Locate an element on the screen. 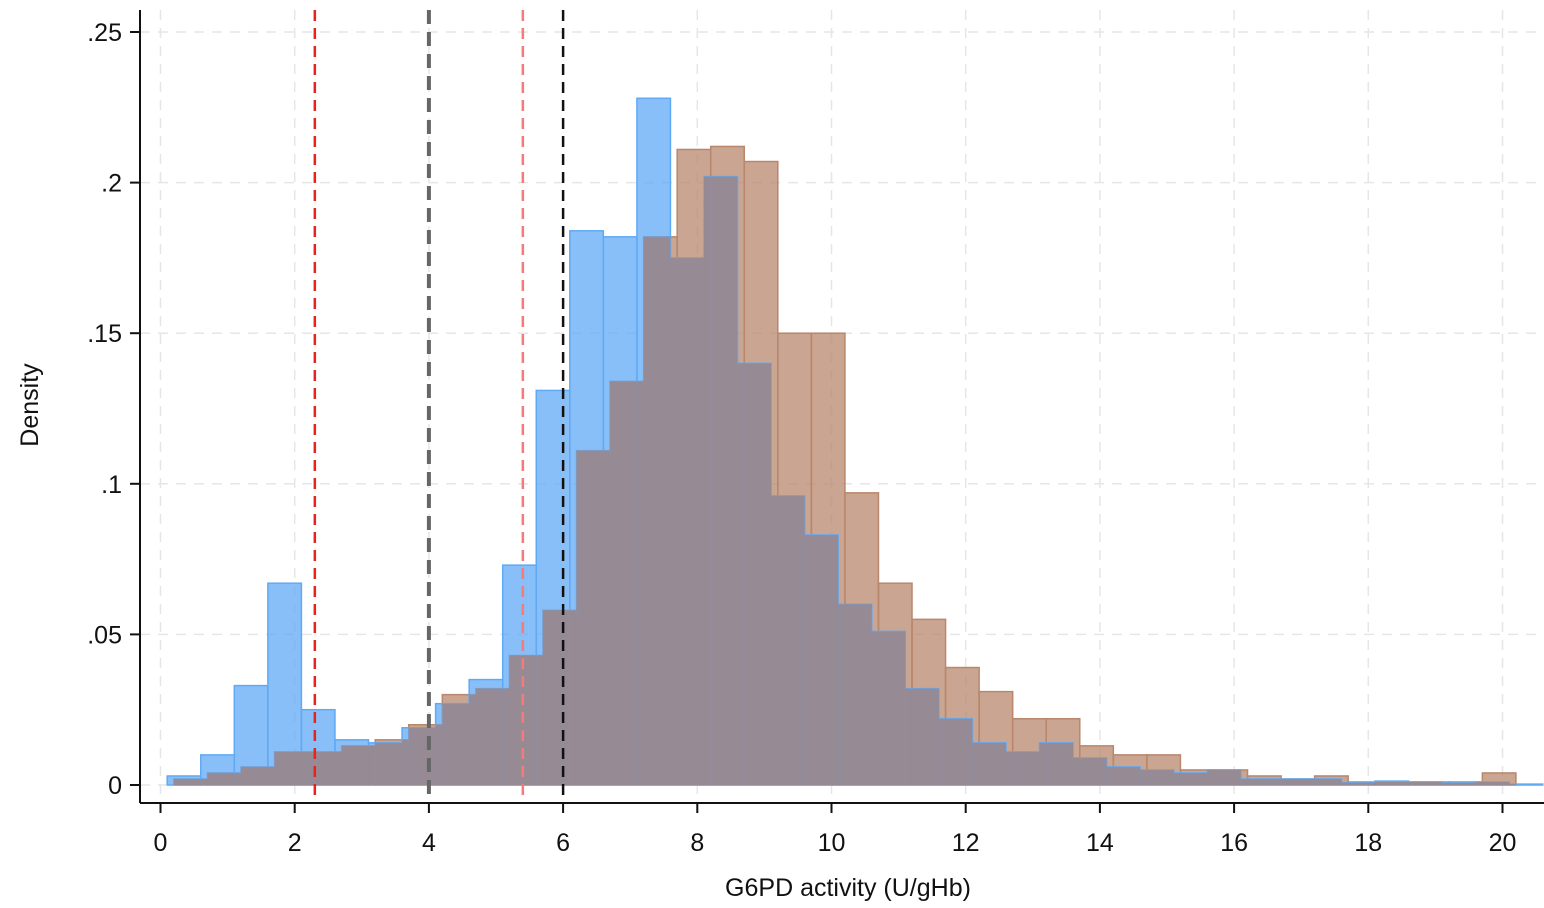 The width and height of the screenshot is (1544, 908). reference-lines is located at coordinates (439, 406).